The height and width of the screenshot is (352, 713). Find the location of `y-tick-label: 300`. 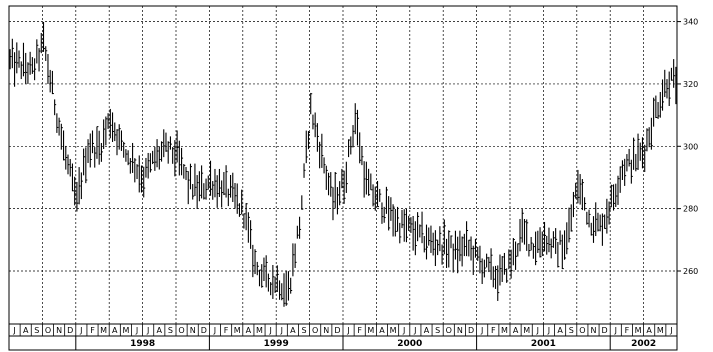

y-tick-label: 300 is located at coordinates (690, 146).